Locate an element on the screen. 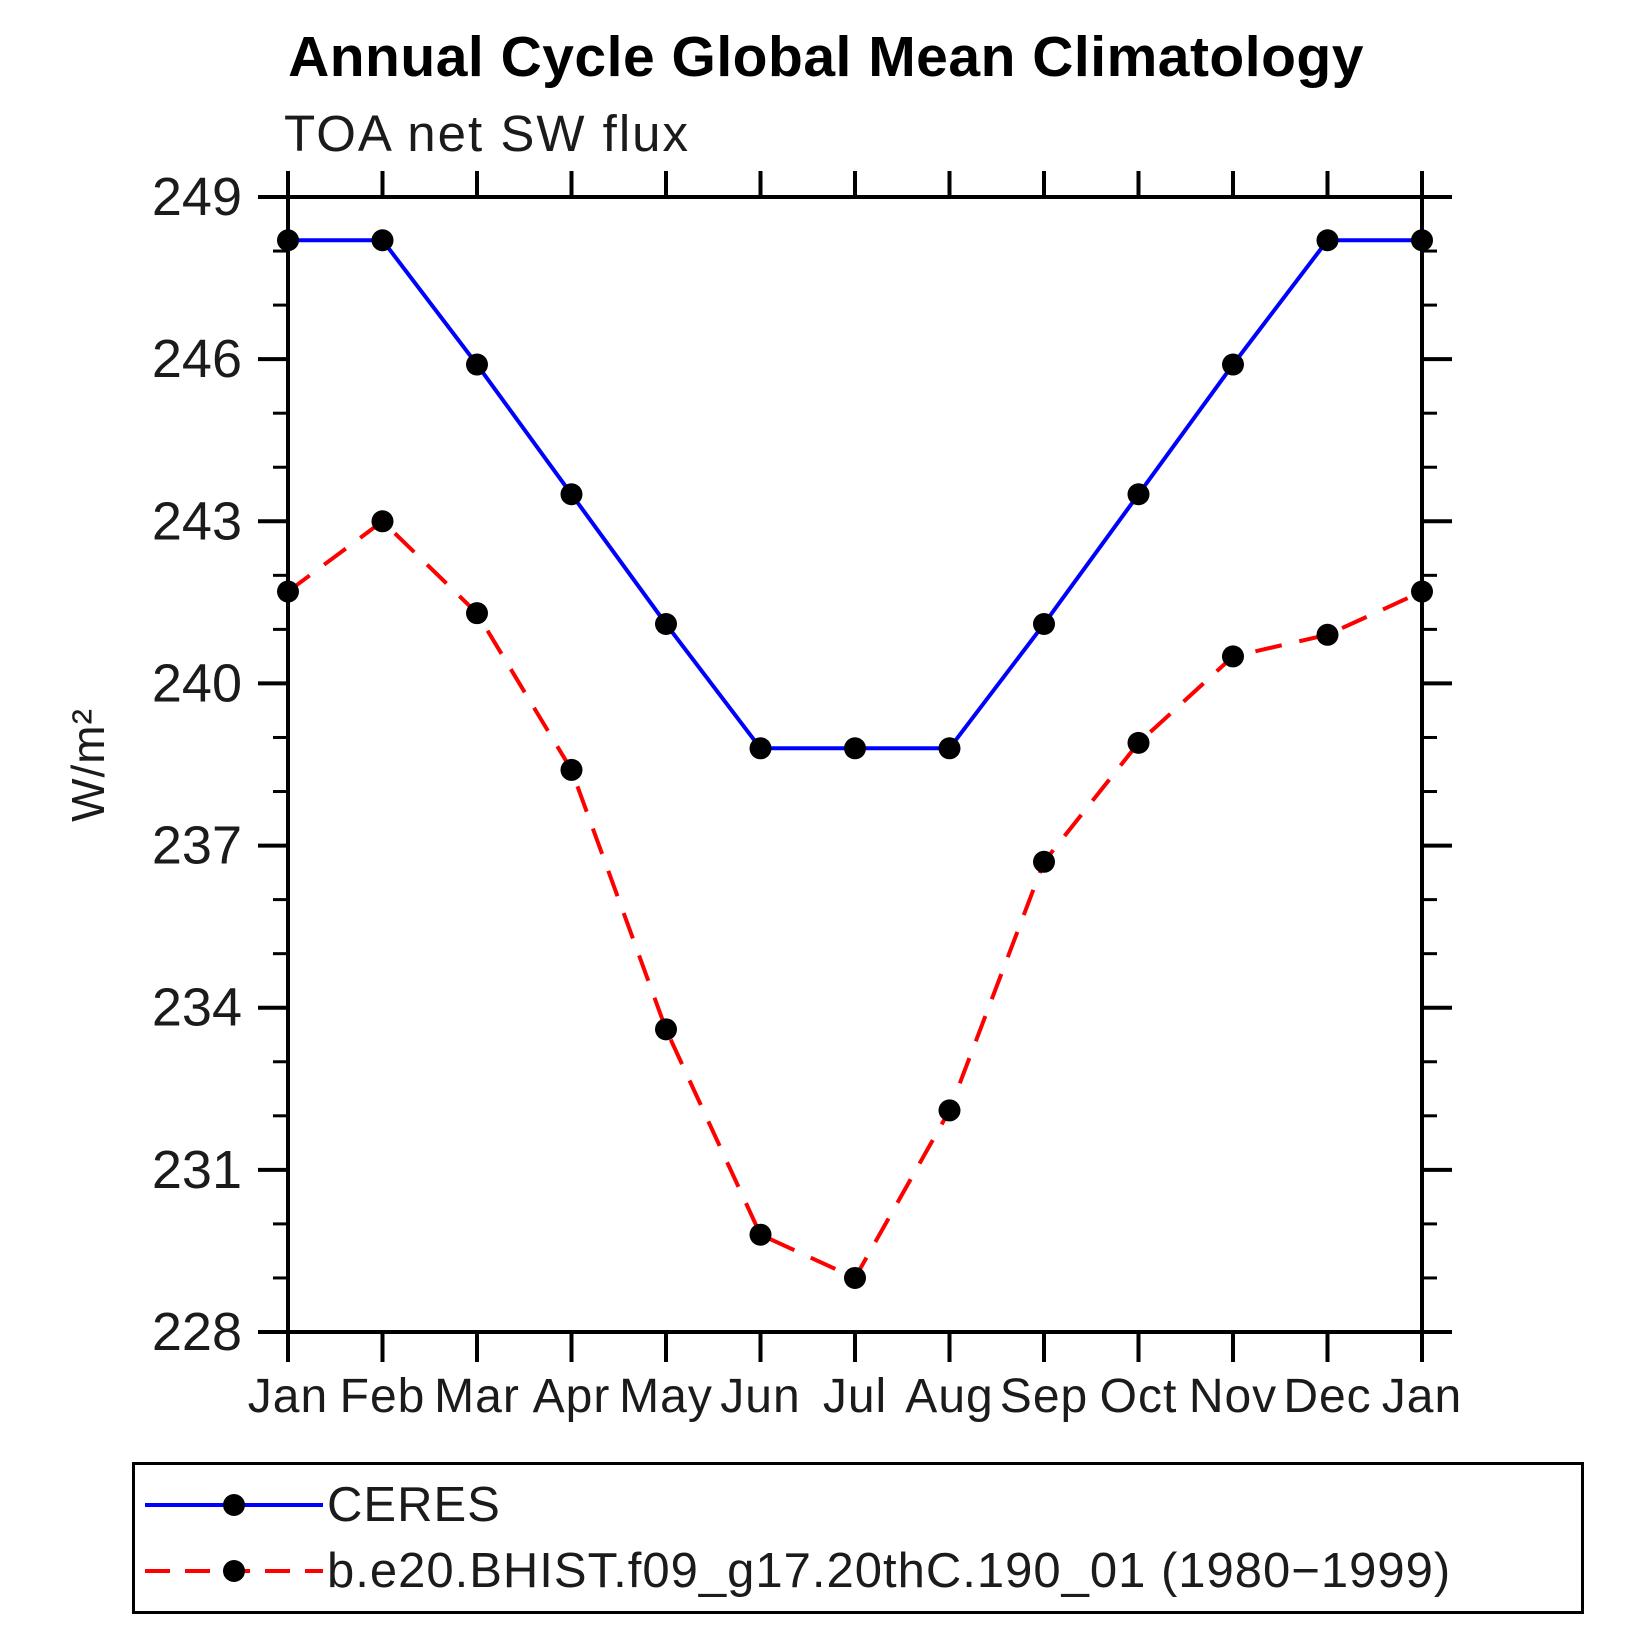  y-tick-label: 240 is located at coordinates (197, 683).